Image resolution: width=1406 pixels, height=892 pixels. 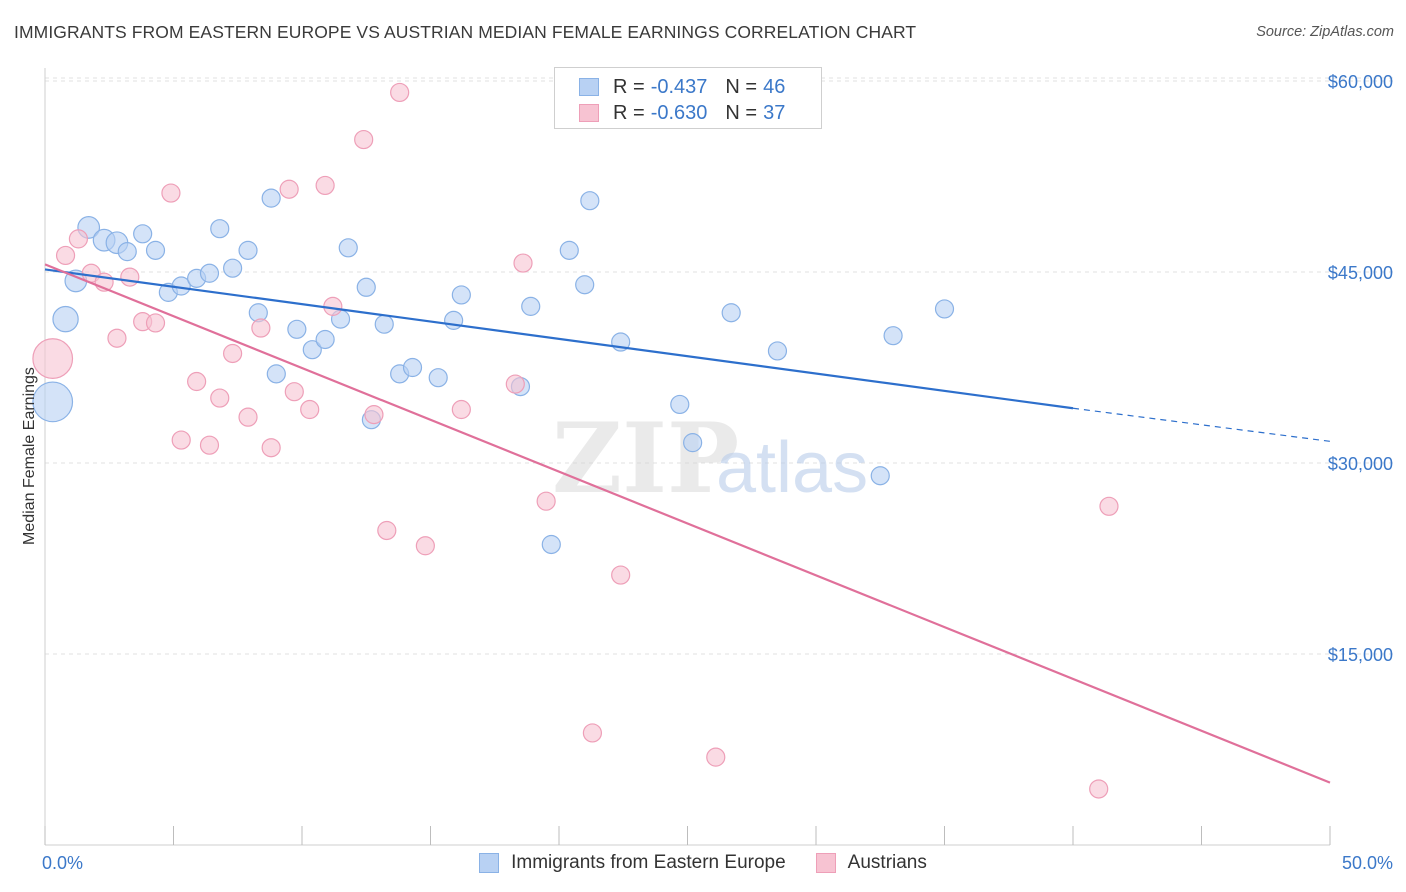 I want to click on watermark: ZIP atlas, so click(x=710, y=458).